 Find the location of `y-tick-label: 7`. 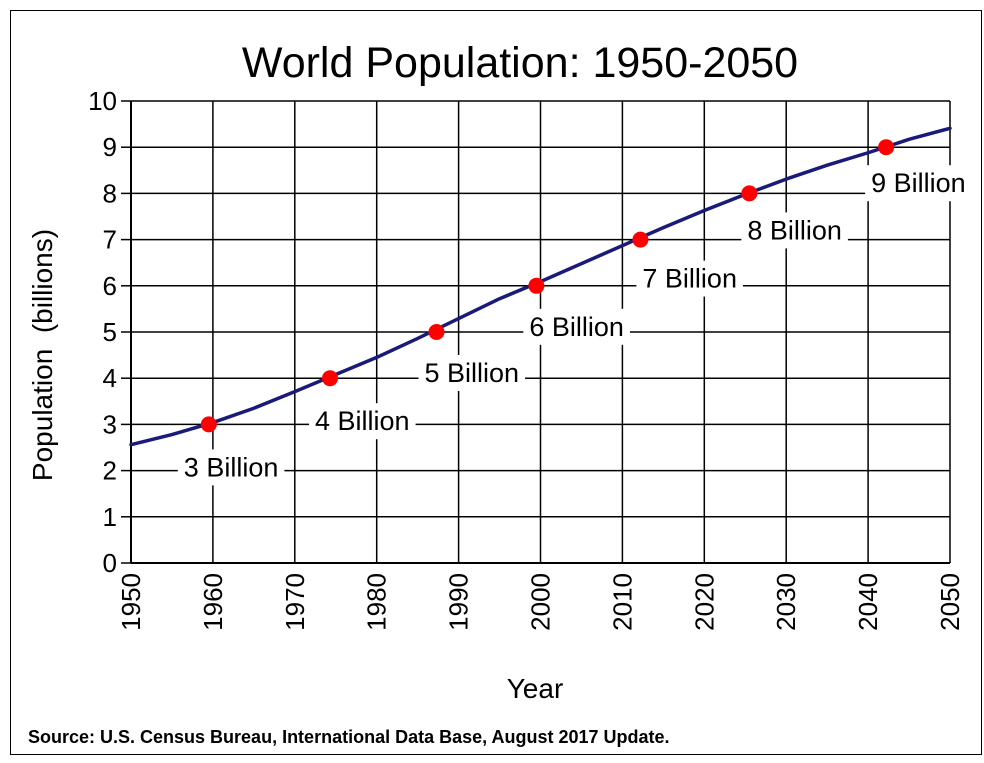

y-tick-label: 7 is located at coordinates (110, 240).